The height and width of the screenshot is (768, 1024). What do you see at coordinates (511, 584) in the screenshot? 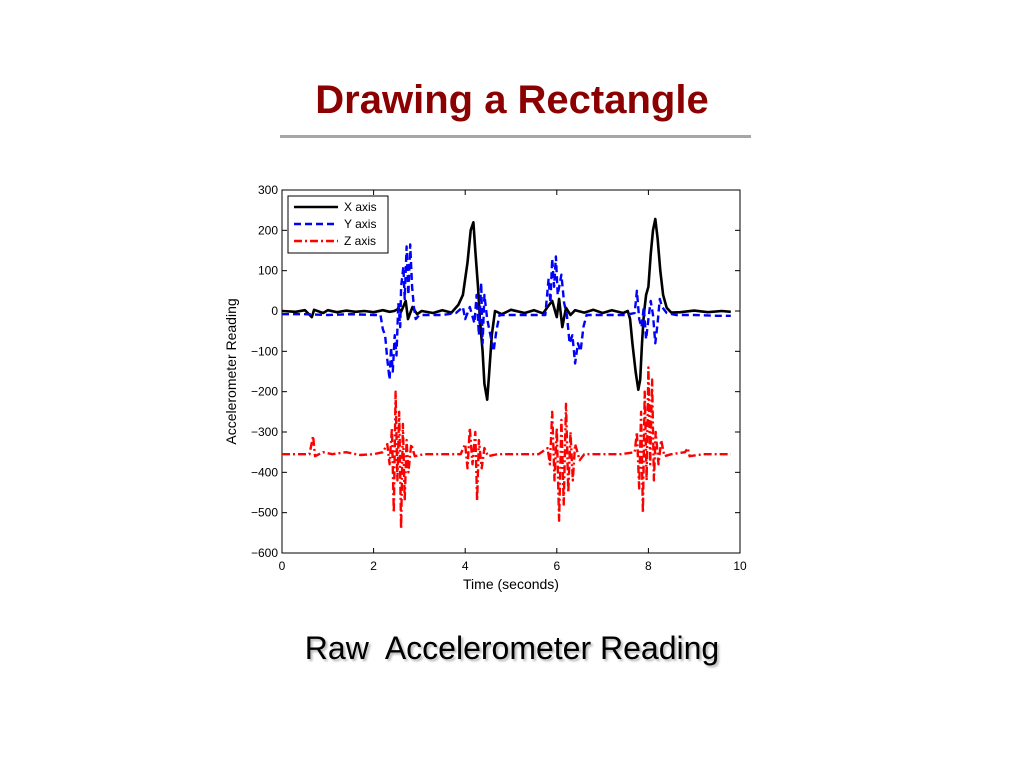
I see `x-axis-label: Time (seconds)` at bounding box center [511, 584].